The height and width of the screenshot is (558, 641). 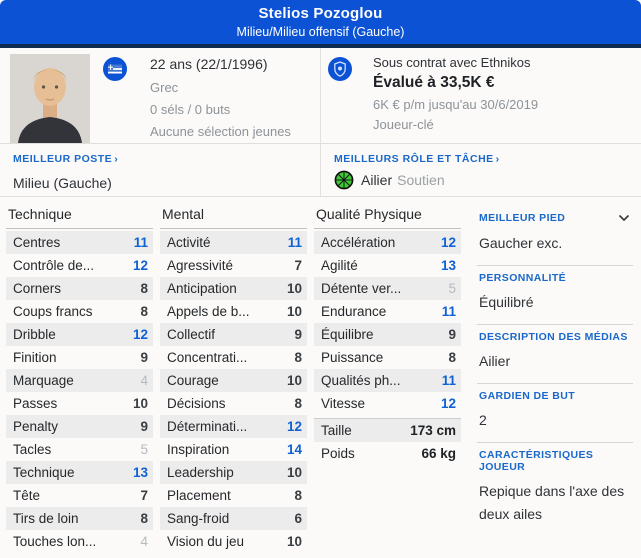 I want to click on best-role-label: MEILLEURS RÔLE ET TÂCHE, so click(x=414, y=159).